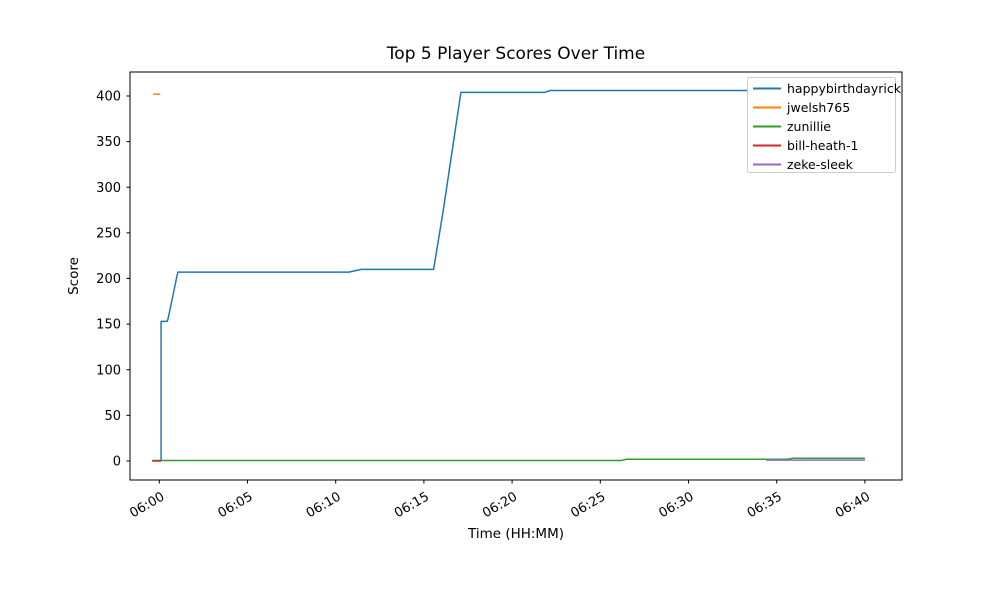 Image resolution: width=1000 pixels, height=600 pixels. Describe the element at coordinates (74, 276) in the screenshot. I see `y-axis-label: Score` at that location.